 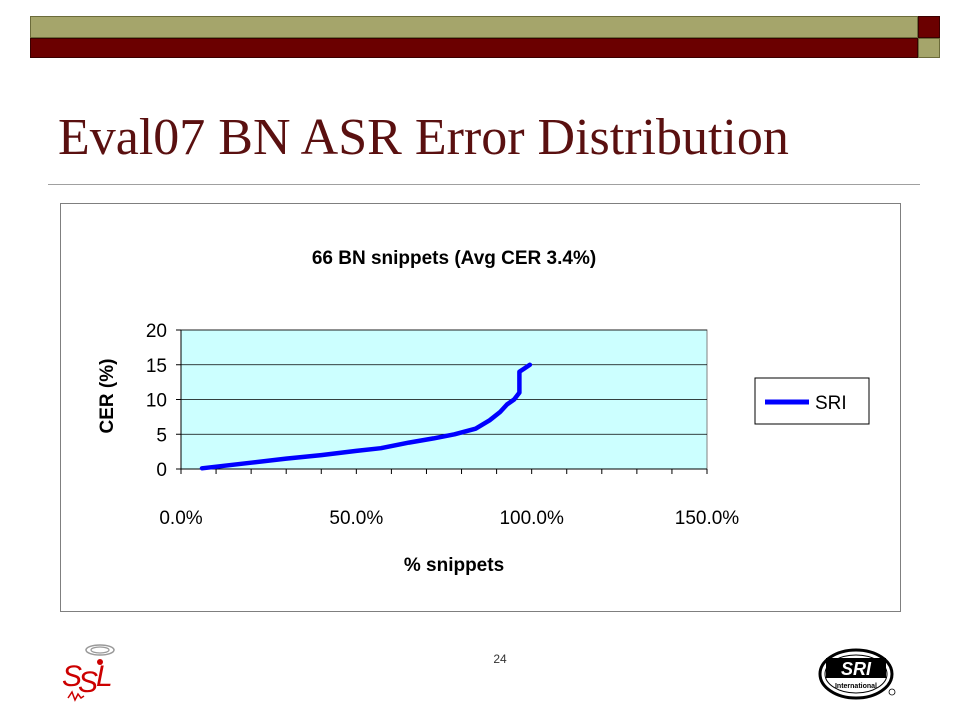 I want to click on legend-label-sri: SRI, so click(x=831, y=403).